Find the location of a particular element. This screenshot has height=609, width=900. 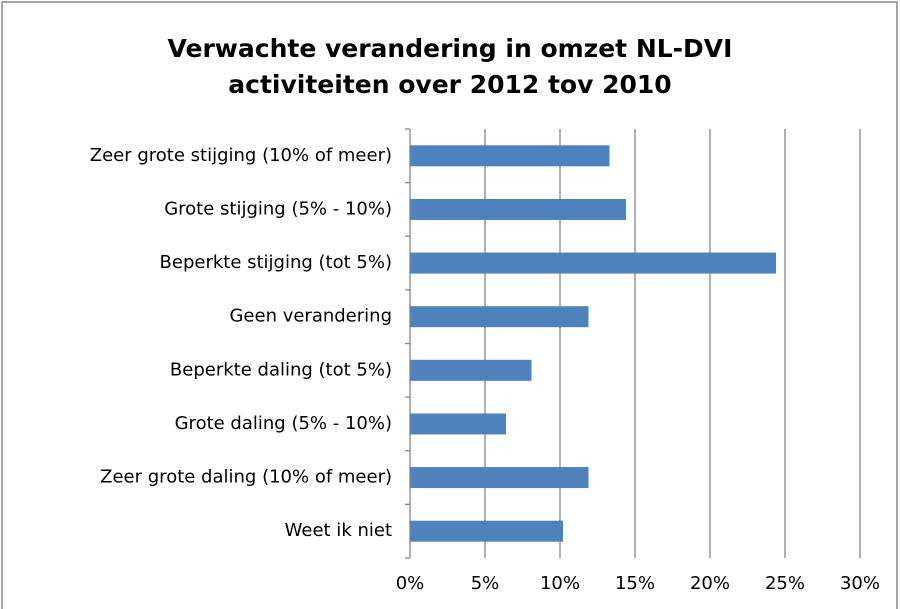

y-tick-label: Beperkte daling (tot 5%) is located at coordinates (281, 369).